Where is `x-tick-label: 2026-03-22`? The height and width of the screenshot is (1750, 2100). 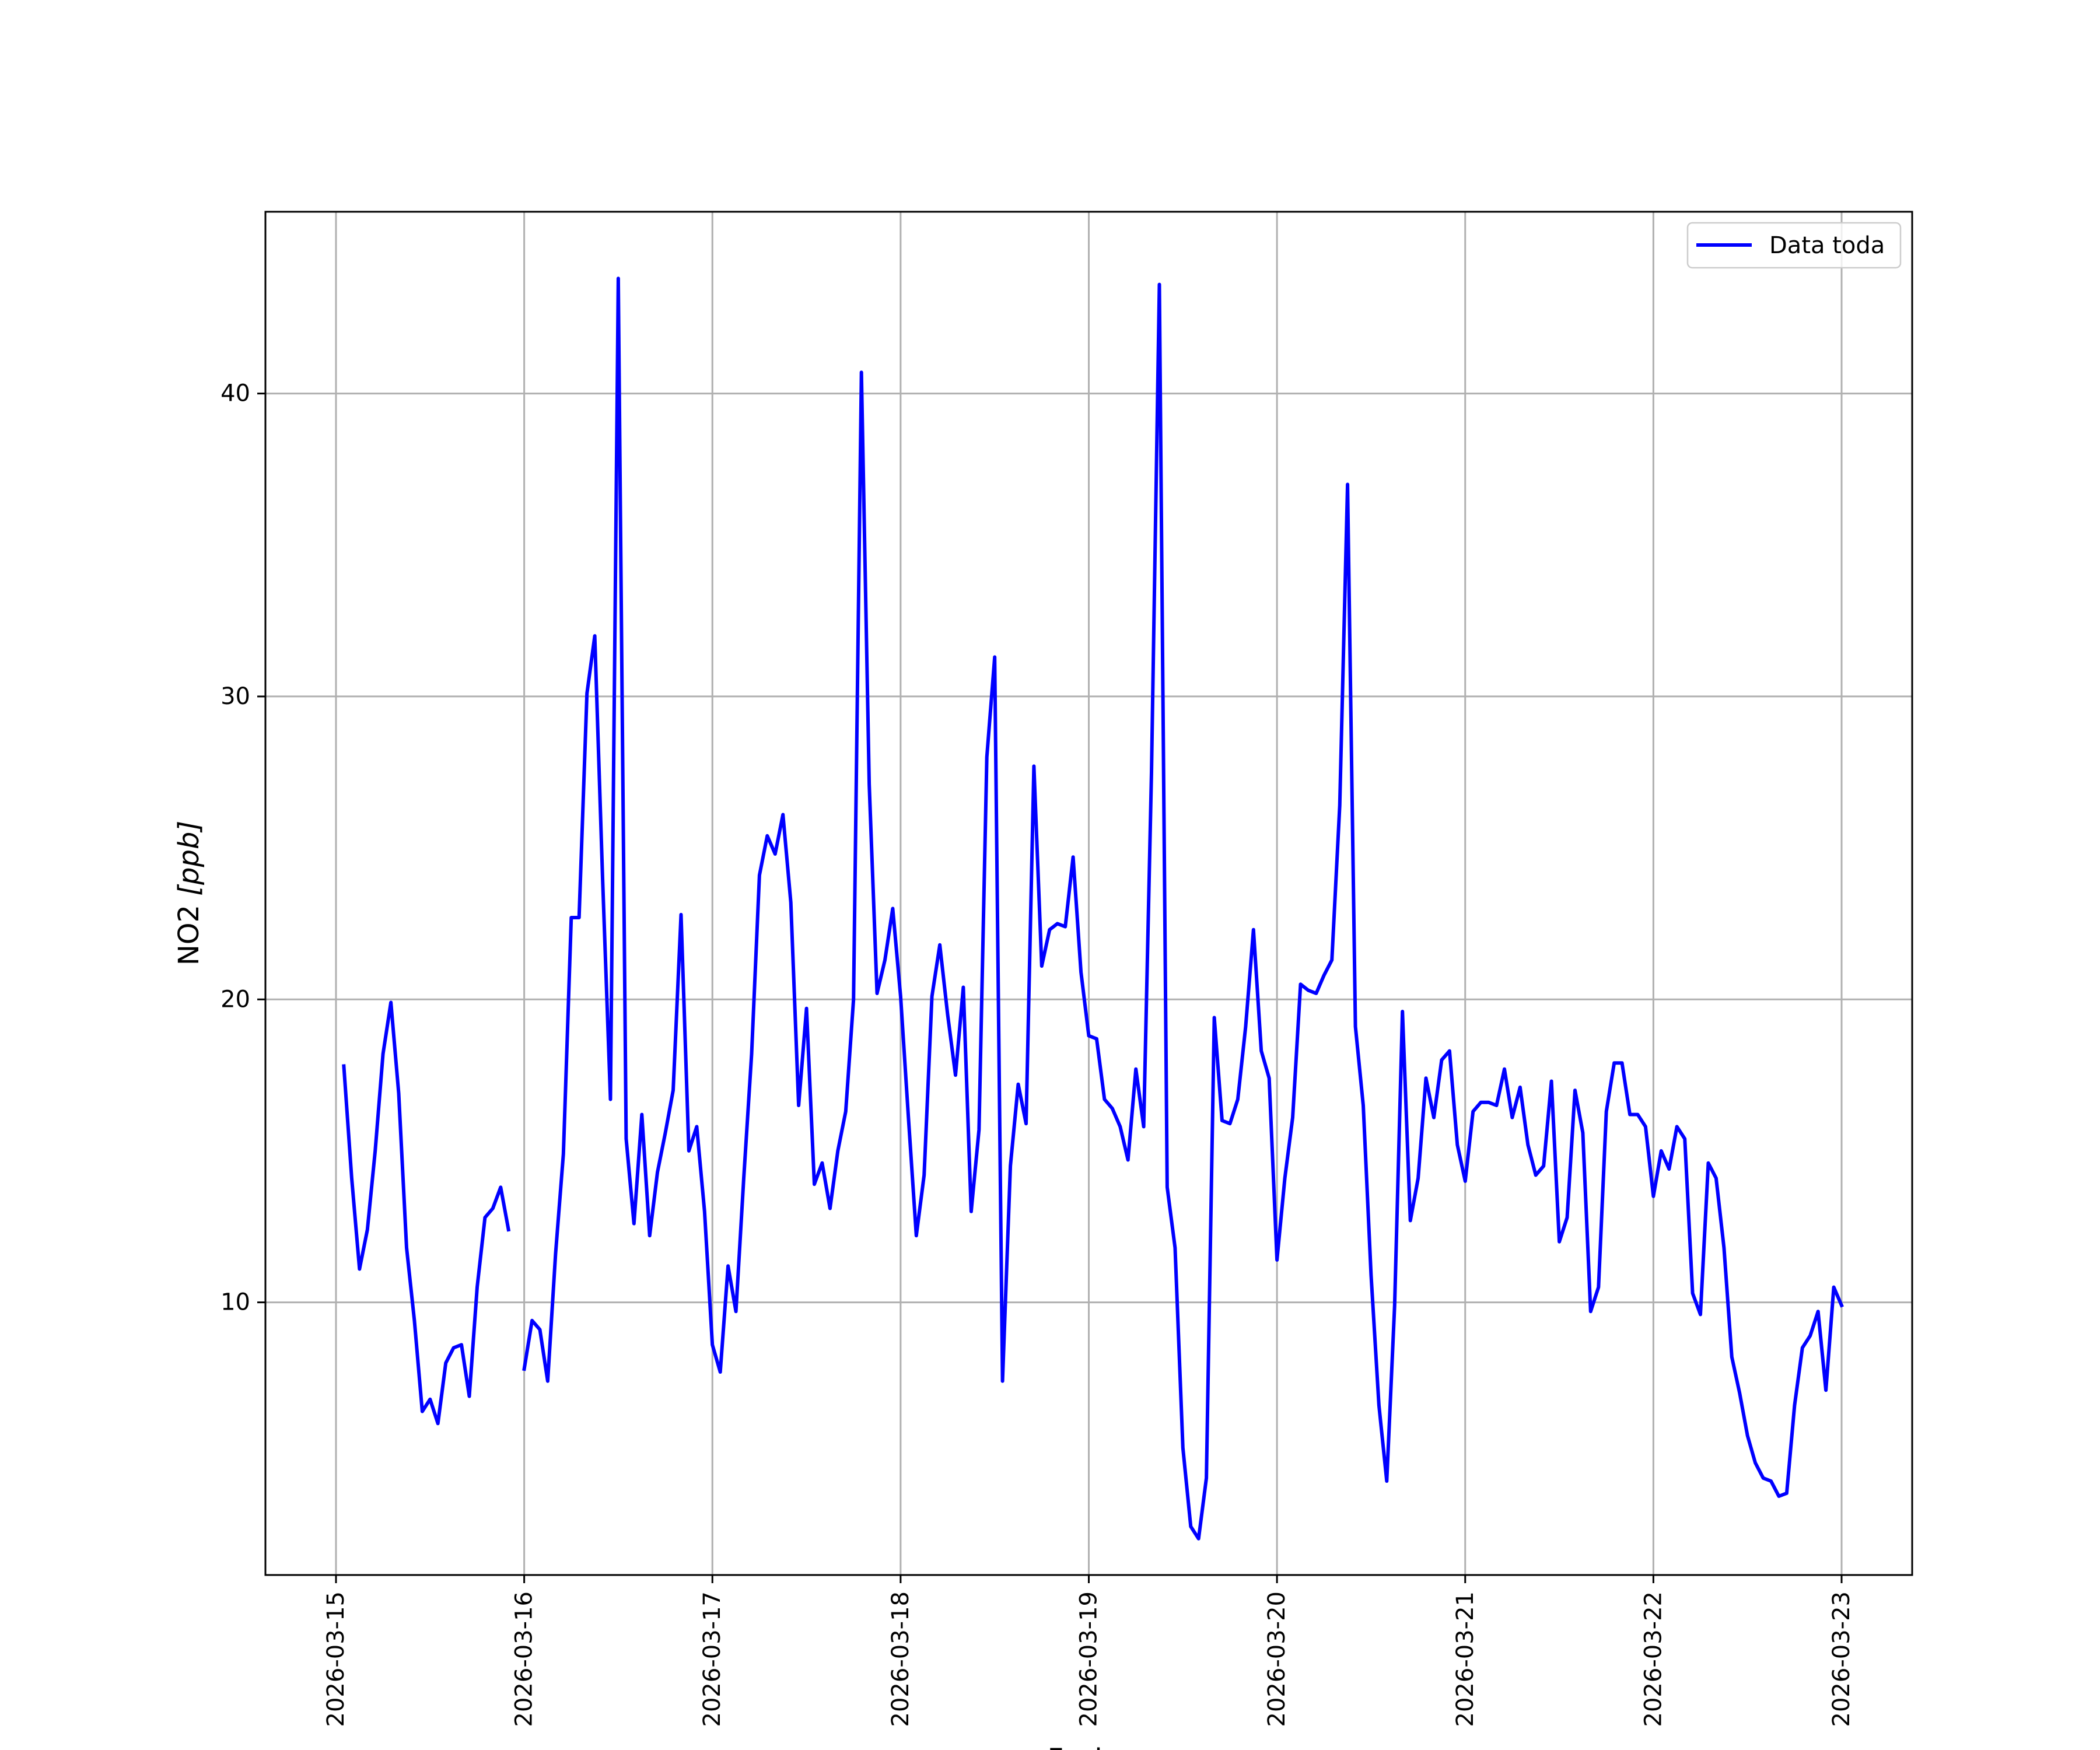 x-tick-label: 2026-03-22 is located at coordinates (1653, 1659).